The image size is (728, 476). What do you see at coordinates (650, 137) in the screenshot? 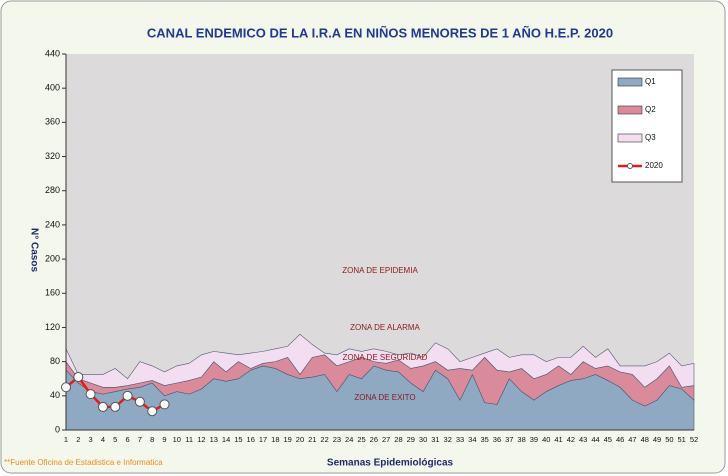
I see `legend-label: Q3` at bounding box center [650, 137].